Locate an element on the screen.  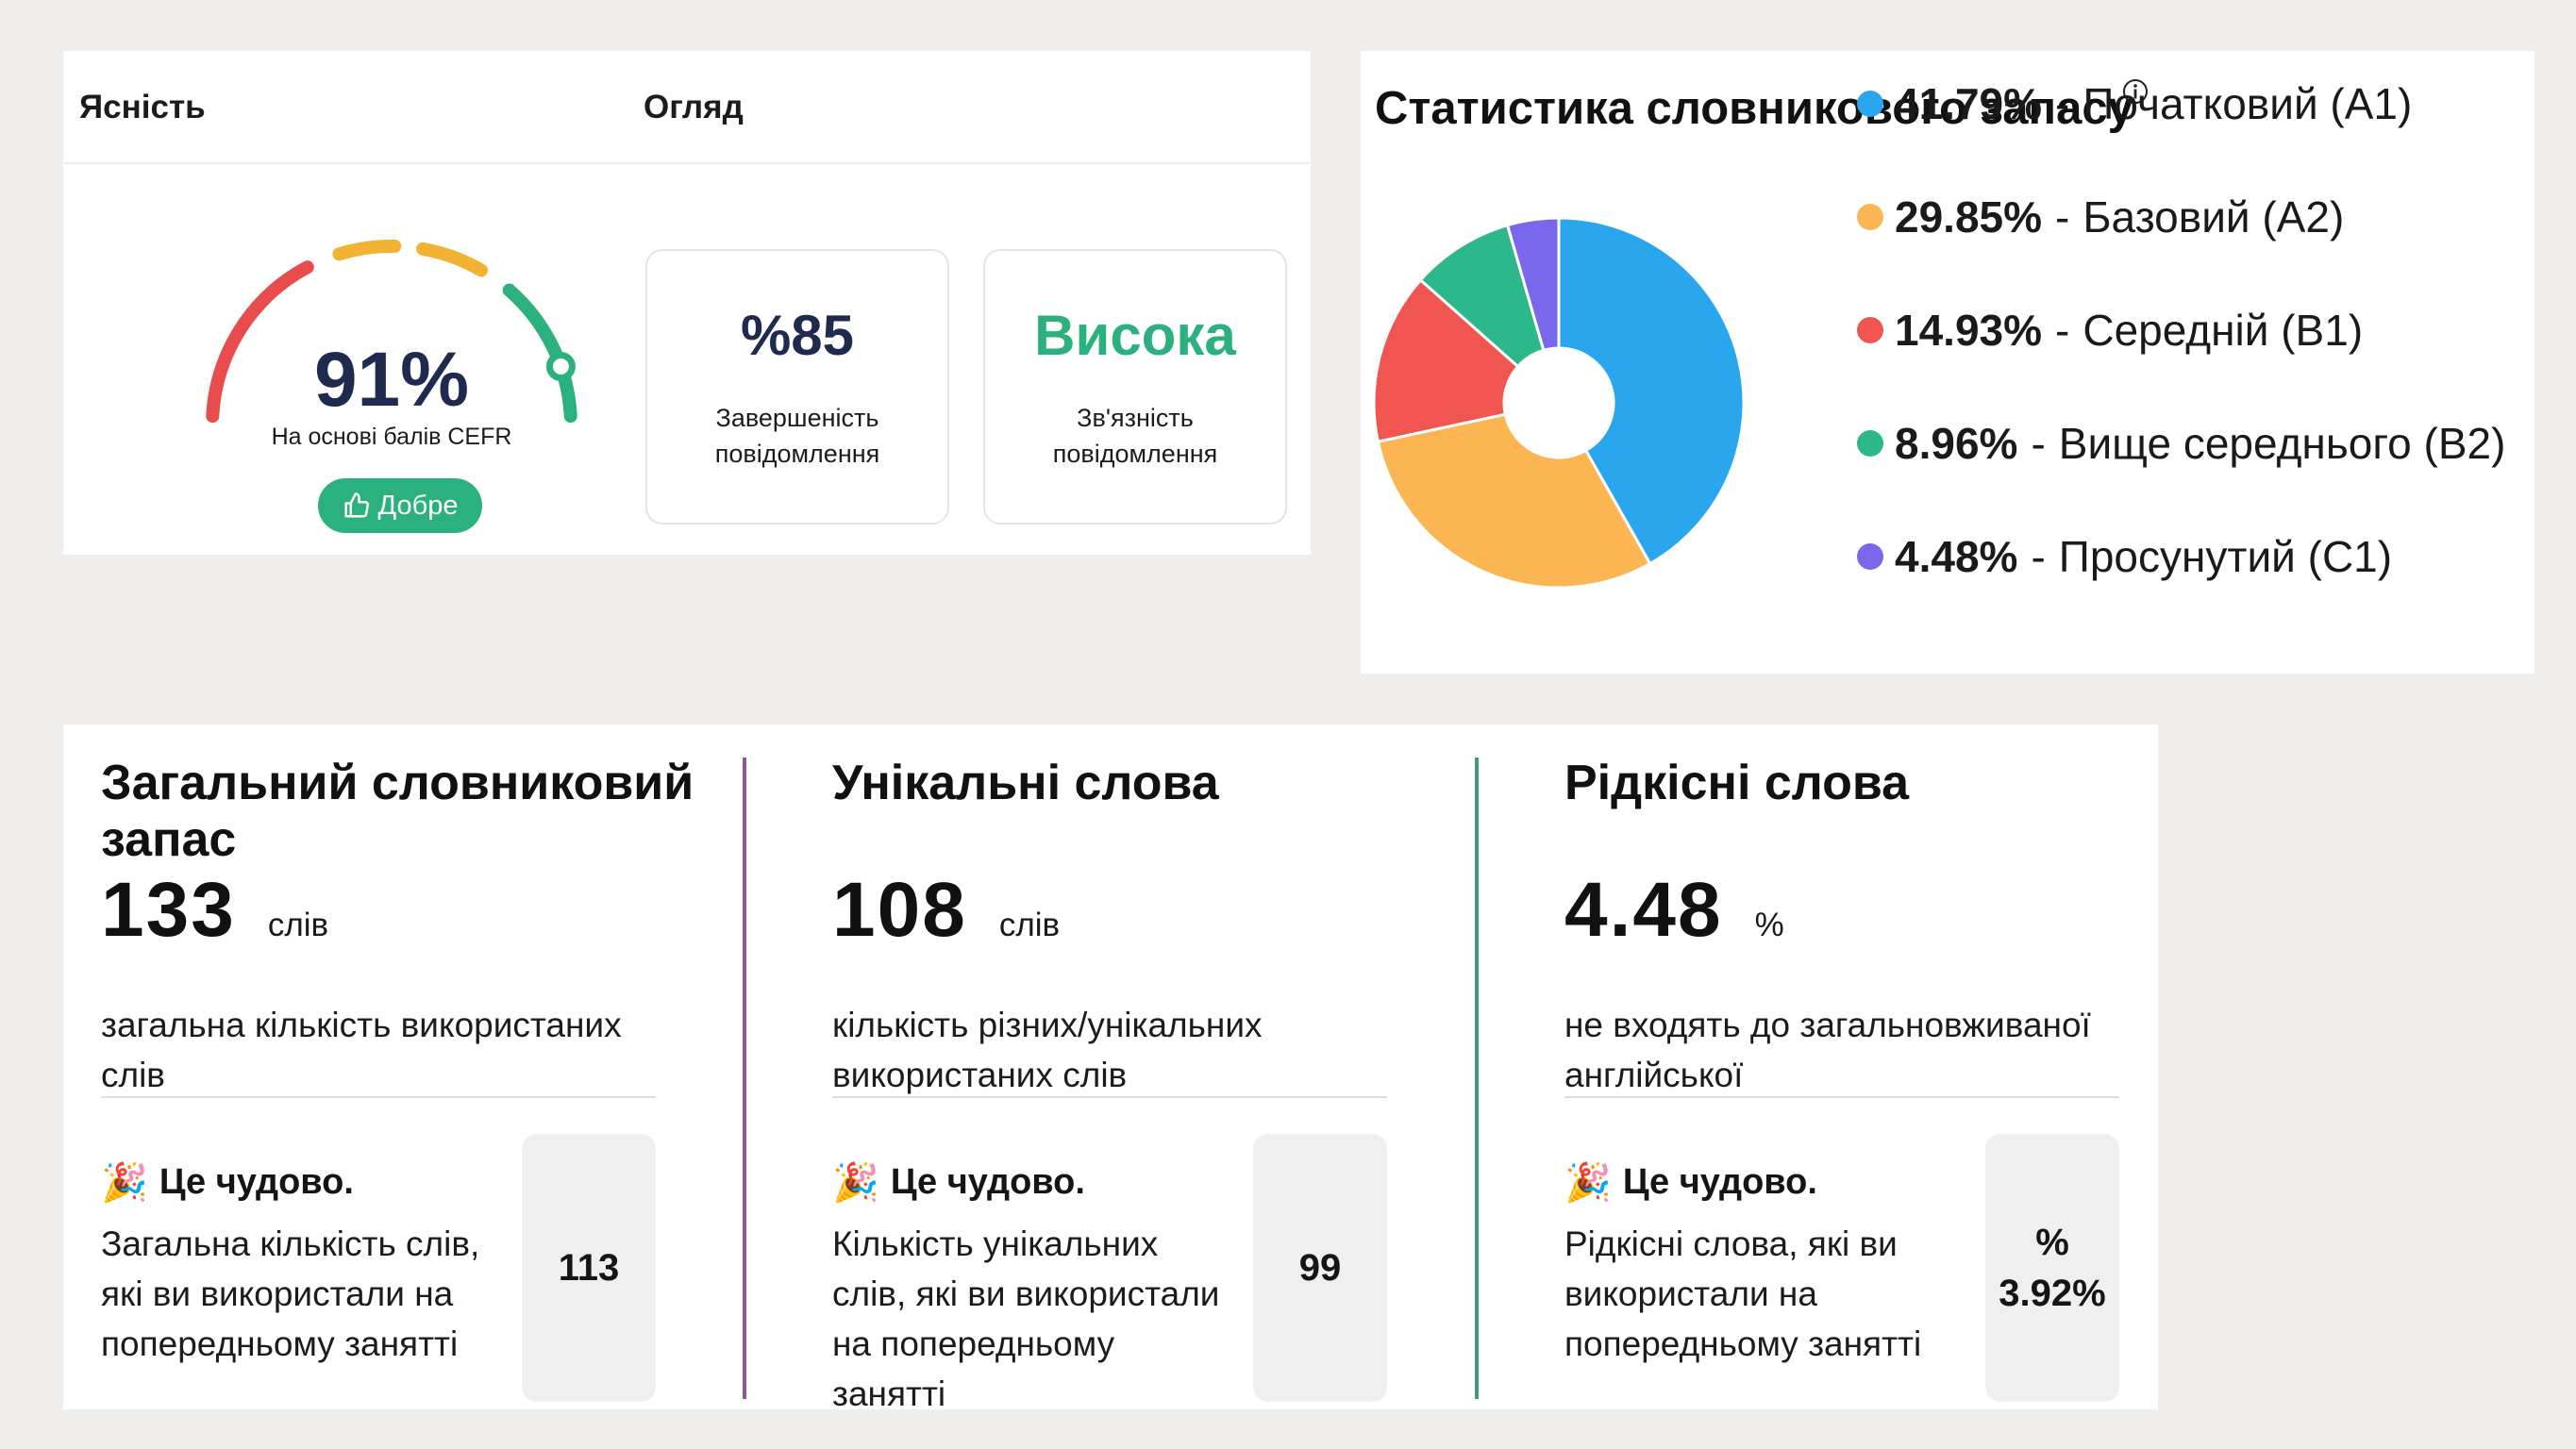
total-vocabulary-description: загальна кількість використаних слів is located at coordinates (361, 1050).